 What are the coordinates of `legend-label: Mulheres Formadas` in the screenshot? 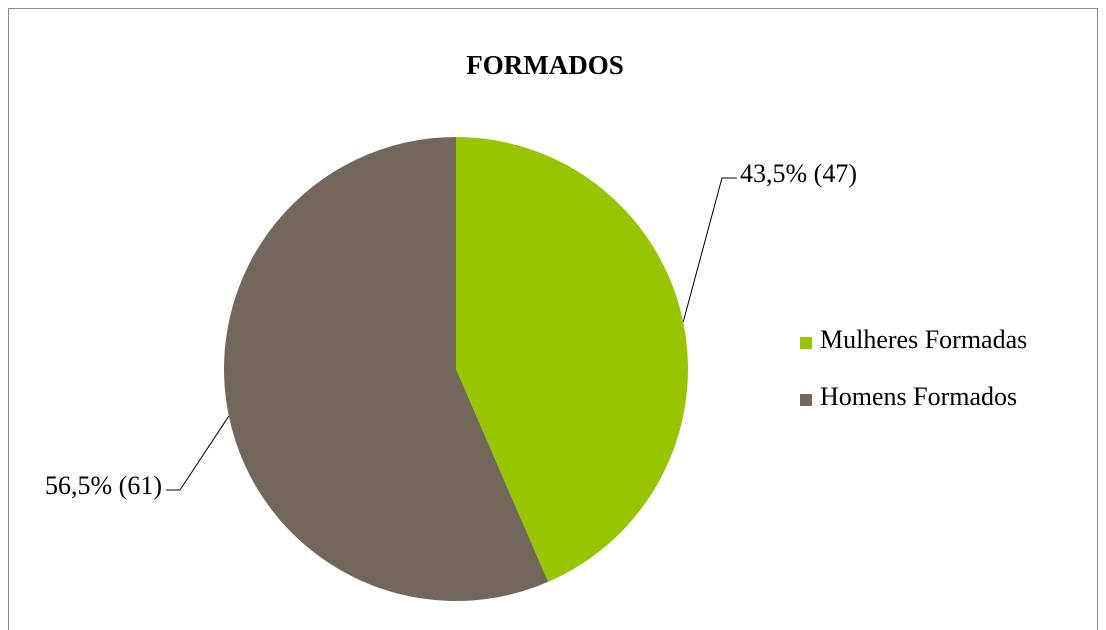 It's located at (923, 339).